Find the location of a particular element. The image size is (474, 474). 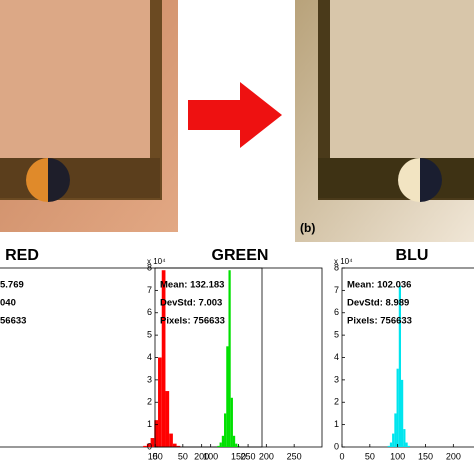

stat-text: 56633 is located at coordinates (13, 321).